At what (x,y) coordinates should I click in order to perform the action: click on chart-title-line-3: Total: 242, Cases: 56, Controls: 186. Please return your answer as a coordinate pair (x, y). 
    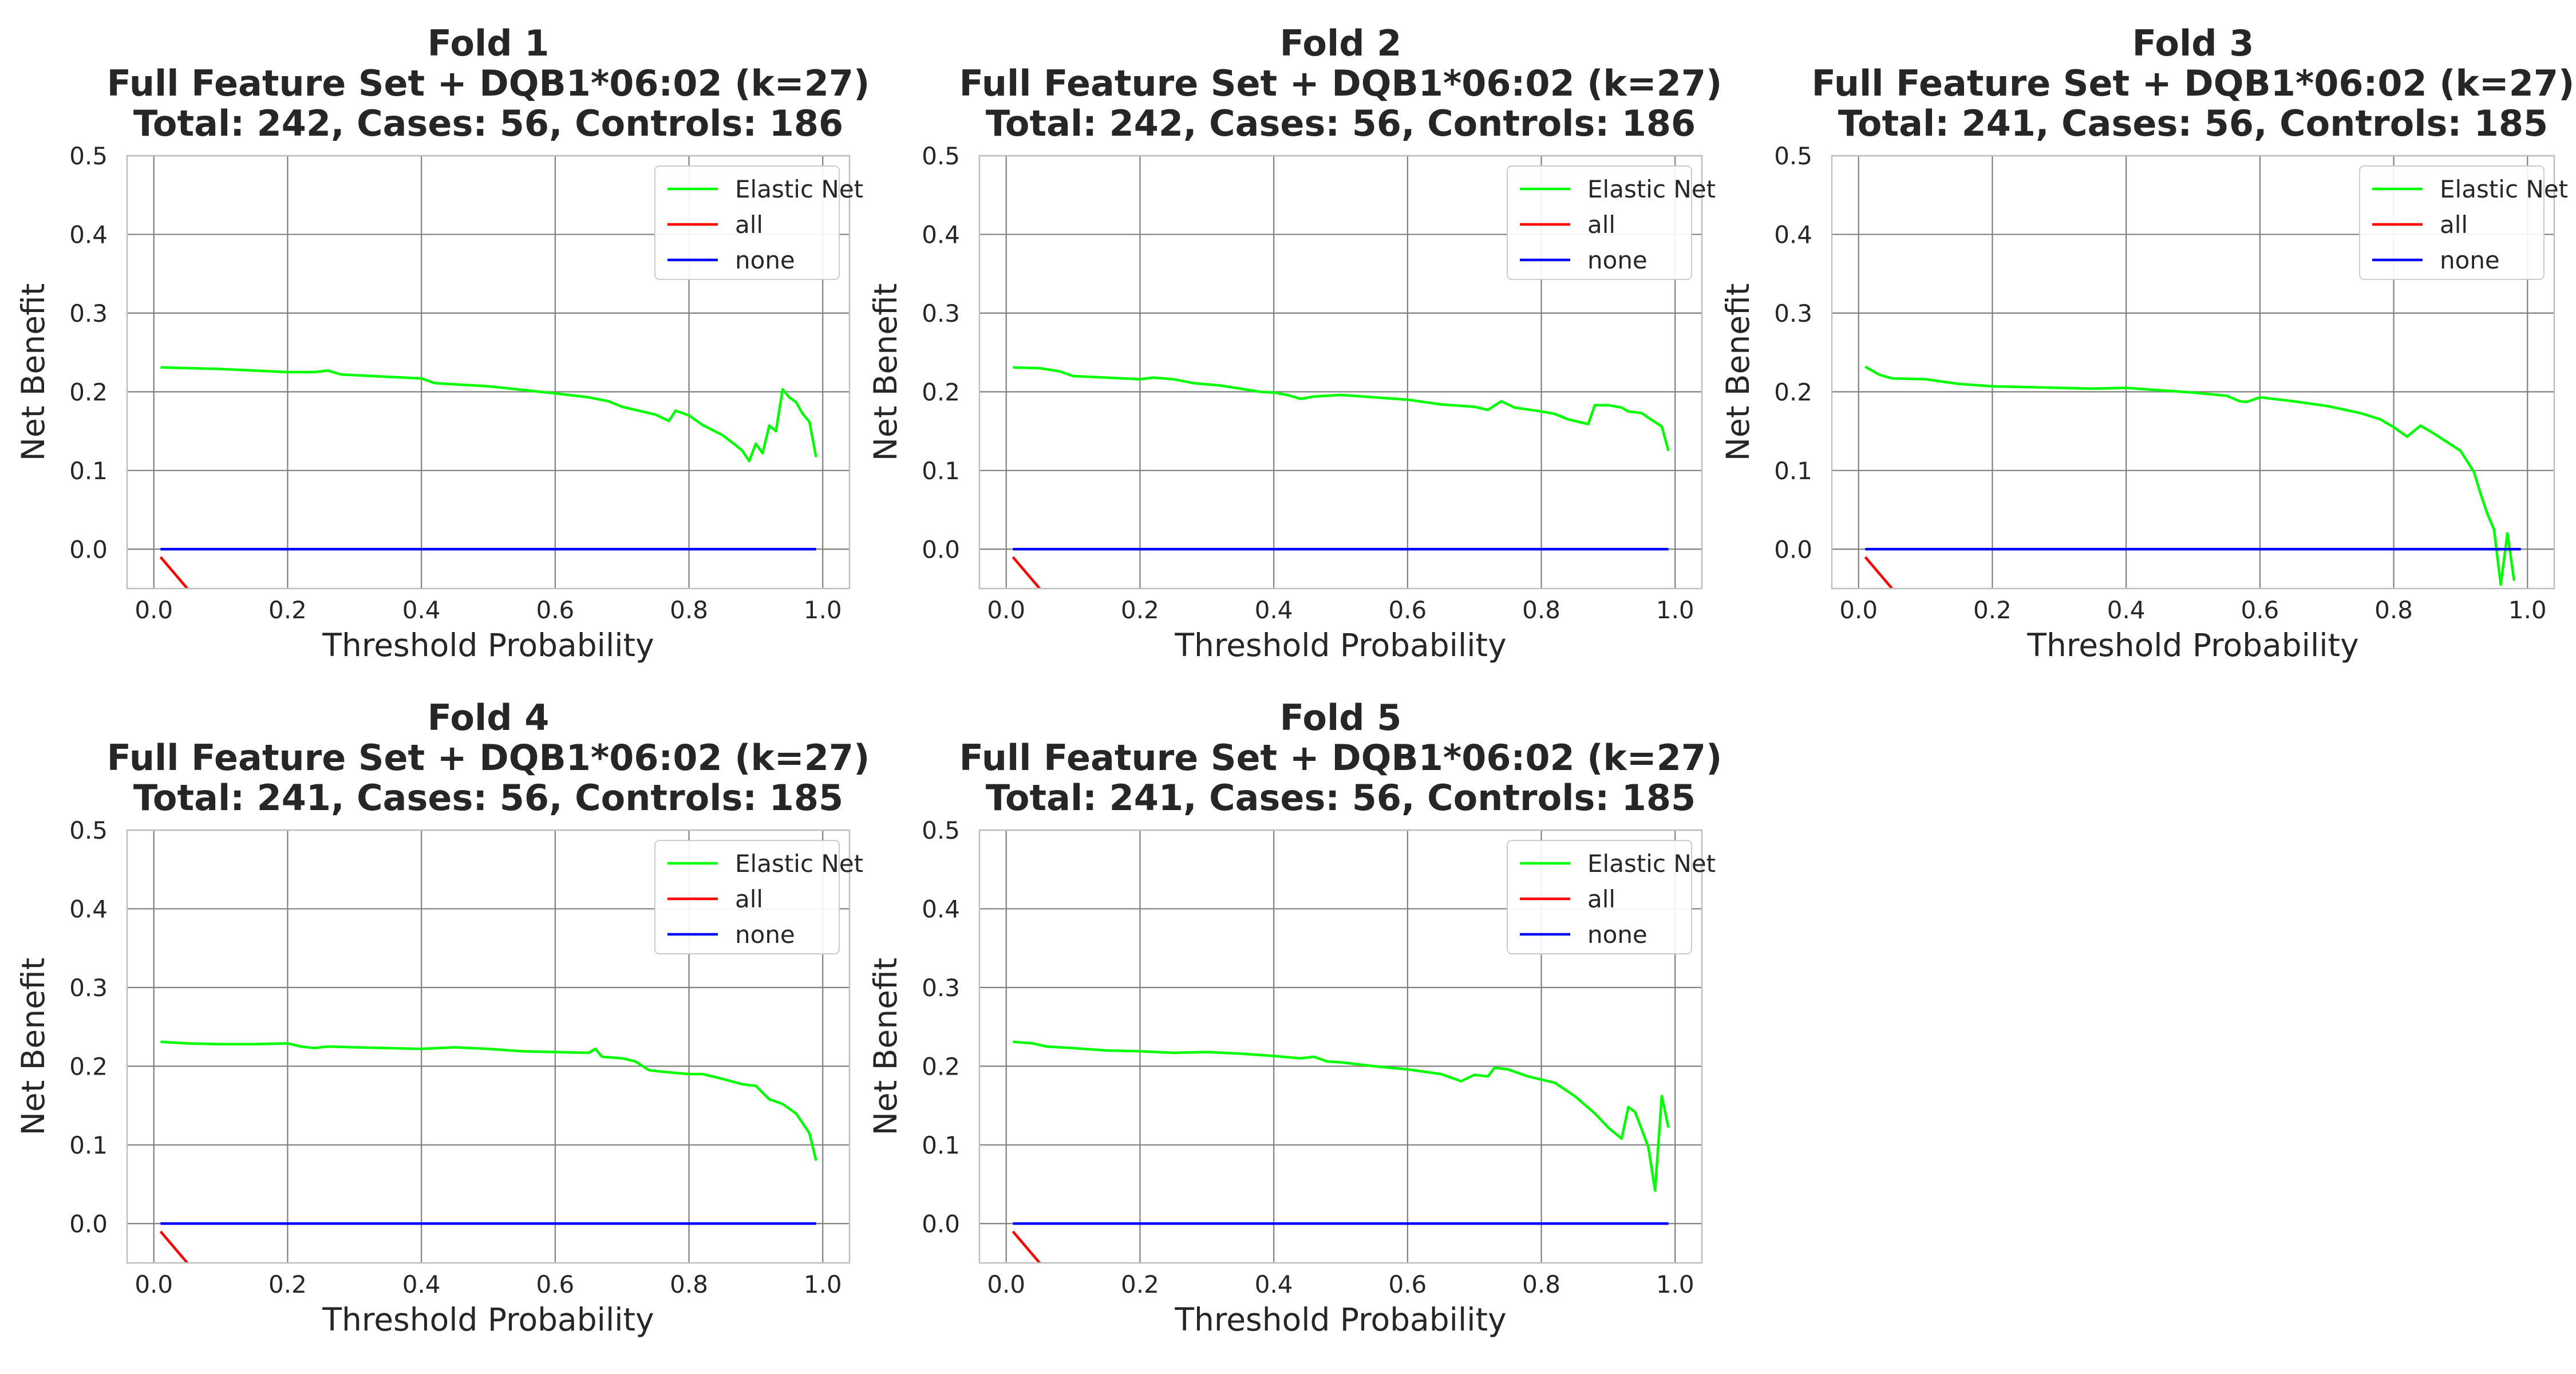
    Looking at the image, I should click on (1341, 123).